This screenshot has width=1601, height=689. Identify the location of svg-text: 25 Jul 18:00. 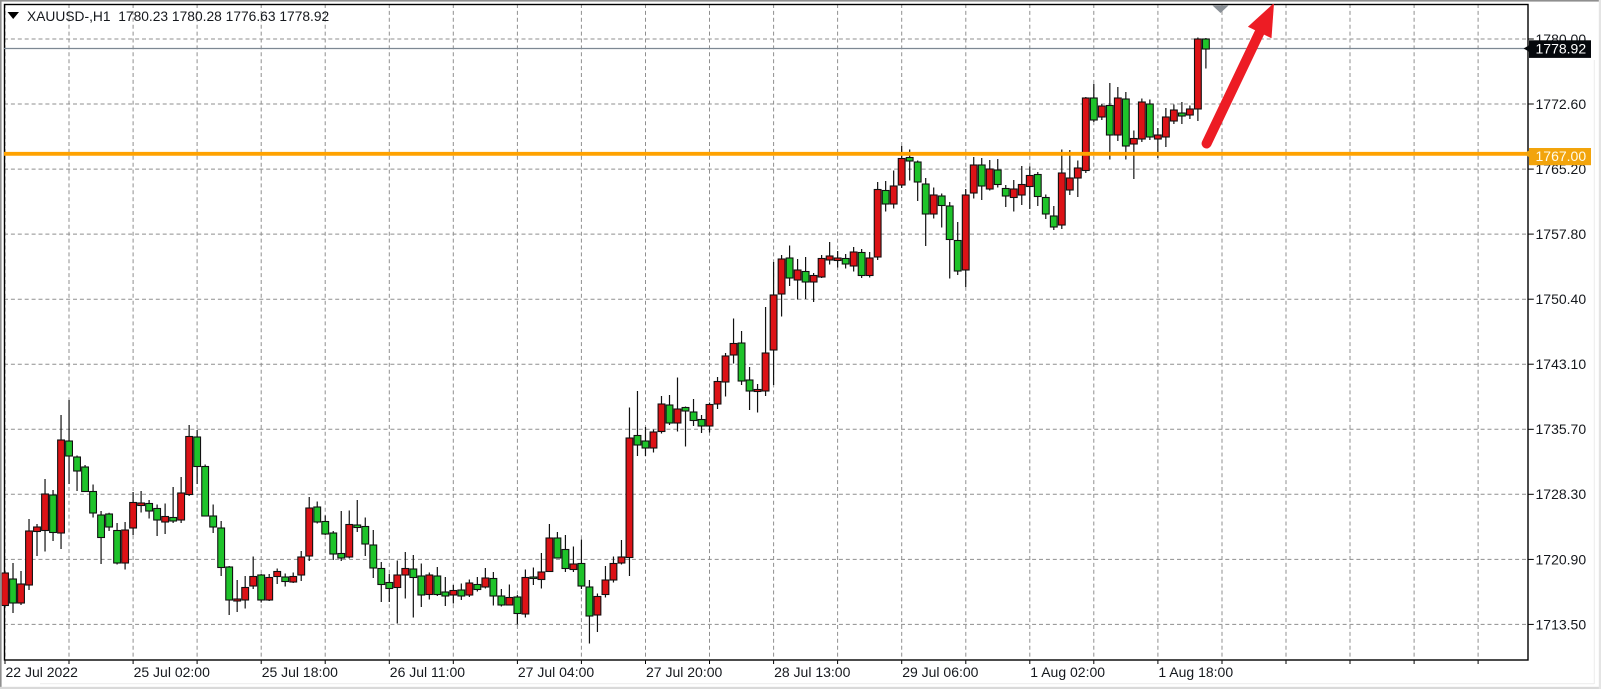
(300, 672).